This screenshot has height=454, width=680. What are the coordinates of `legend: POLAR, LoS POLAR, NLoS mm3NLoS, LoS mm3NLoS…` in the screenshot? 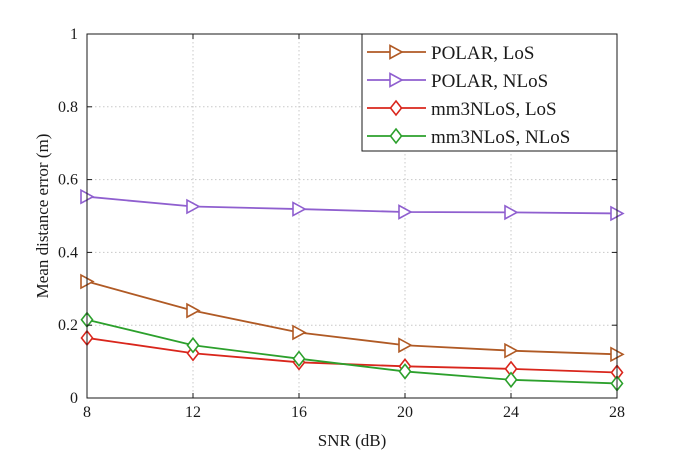 It's located at (489, 92).